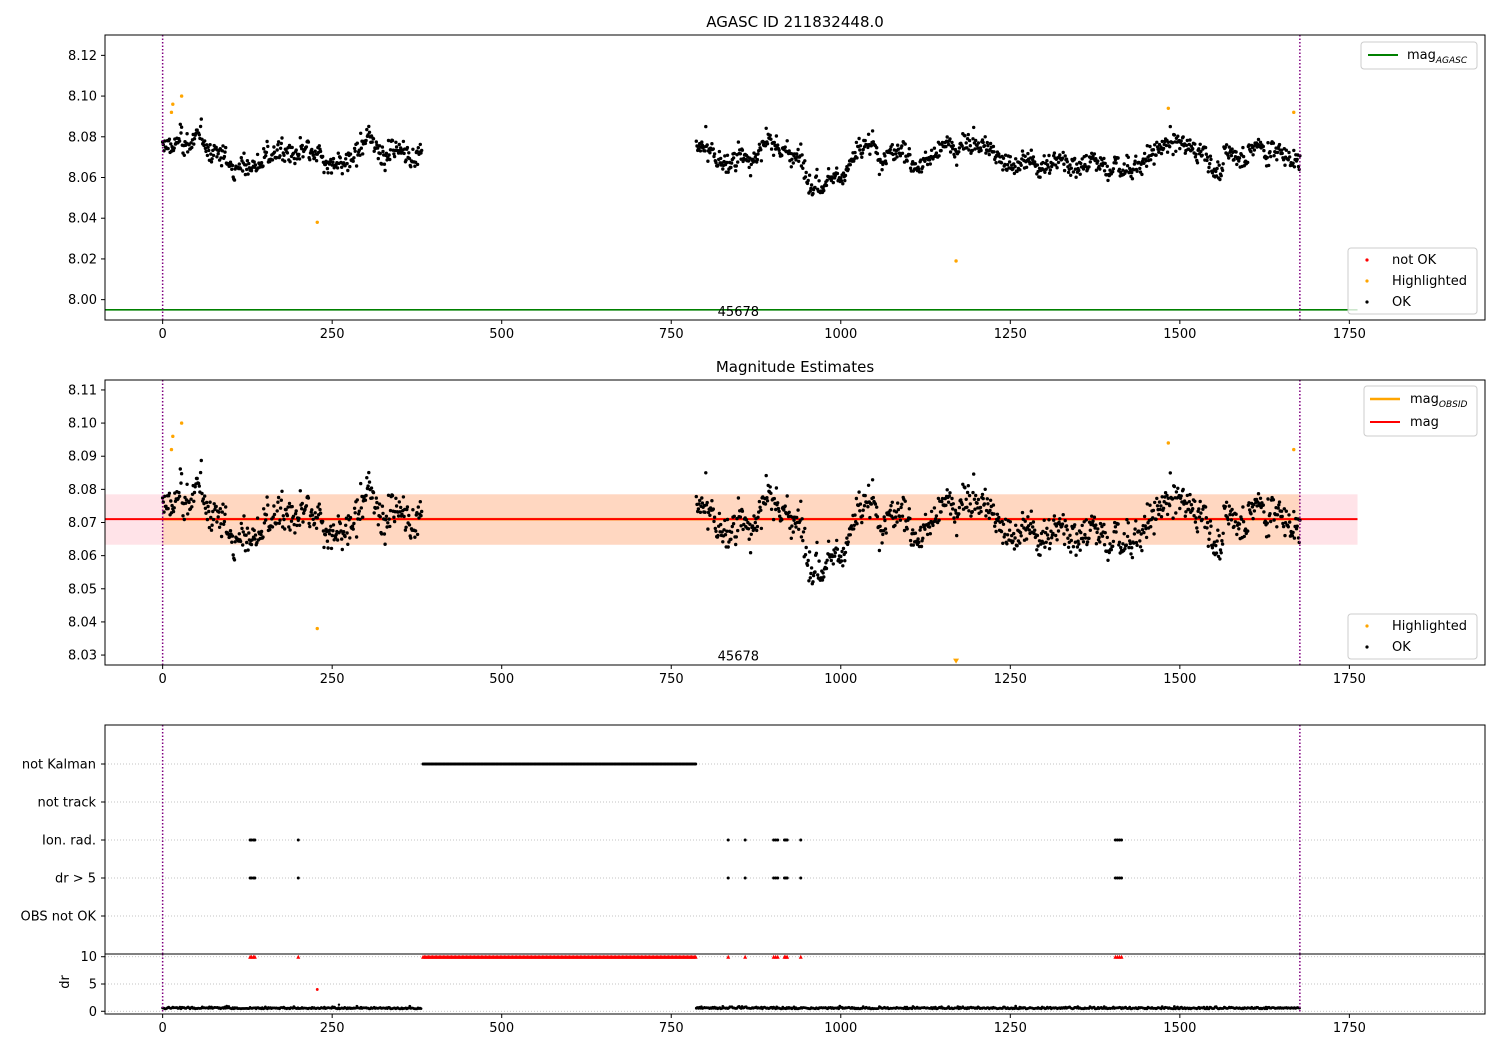 The image size is (1500, 1050). Describe the element at coordinates (317, 989) in the screenshot. I see `dr-outlier-point` at that location.